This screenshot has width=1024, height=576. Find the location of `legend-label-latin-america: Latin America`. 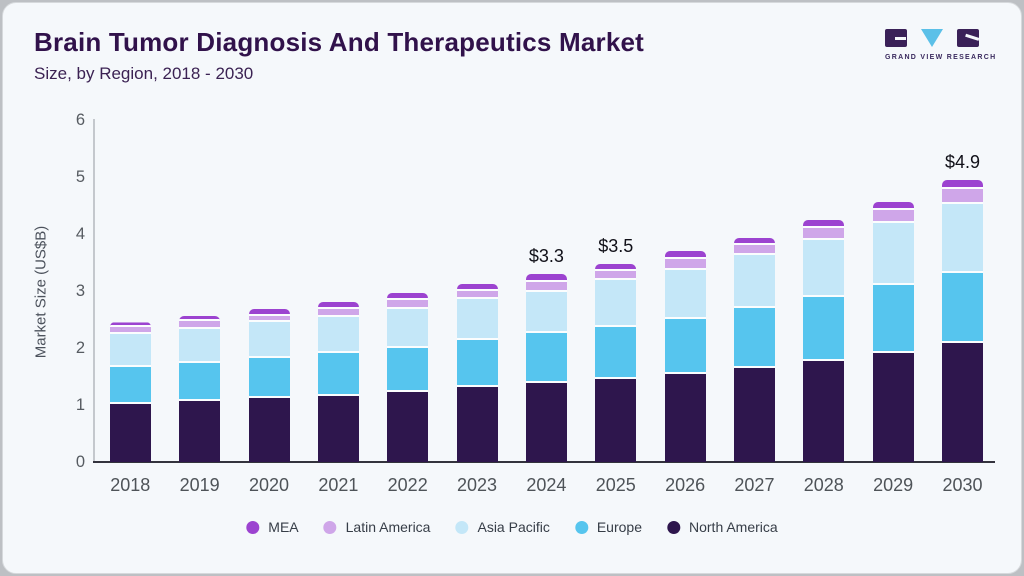

legend-label-latin-america: Latin America is located at coordinates (388, 527).